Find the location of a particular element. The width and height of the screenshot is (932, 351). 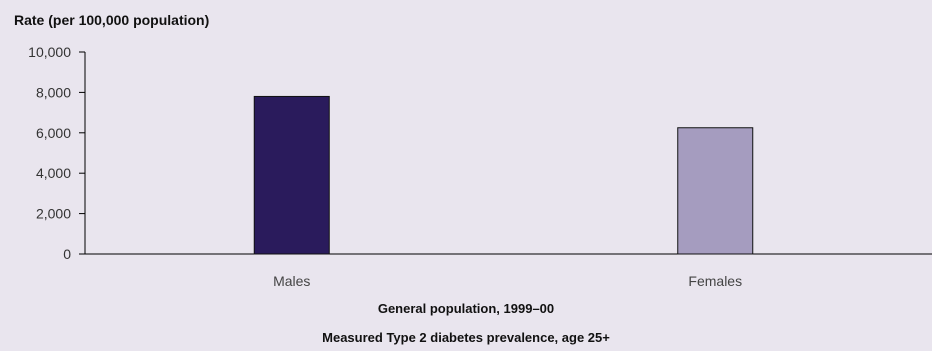

x-axis-labels: Males Females is located at coordinates (507, 281).